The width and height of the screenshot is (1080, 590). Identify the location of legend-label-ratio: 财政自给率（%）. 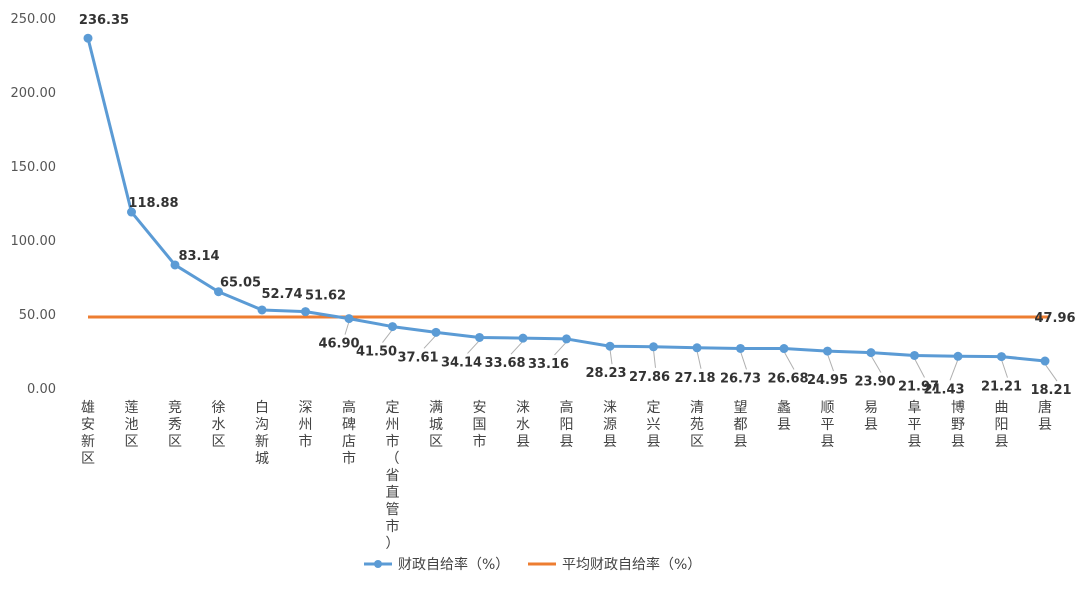
(453, 564).